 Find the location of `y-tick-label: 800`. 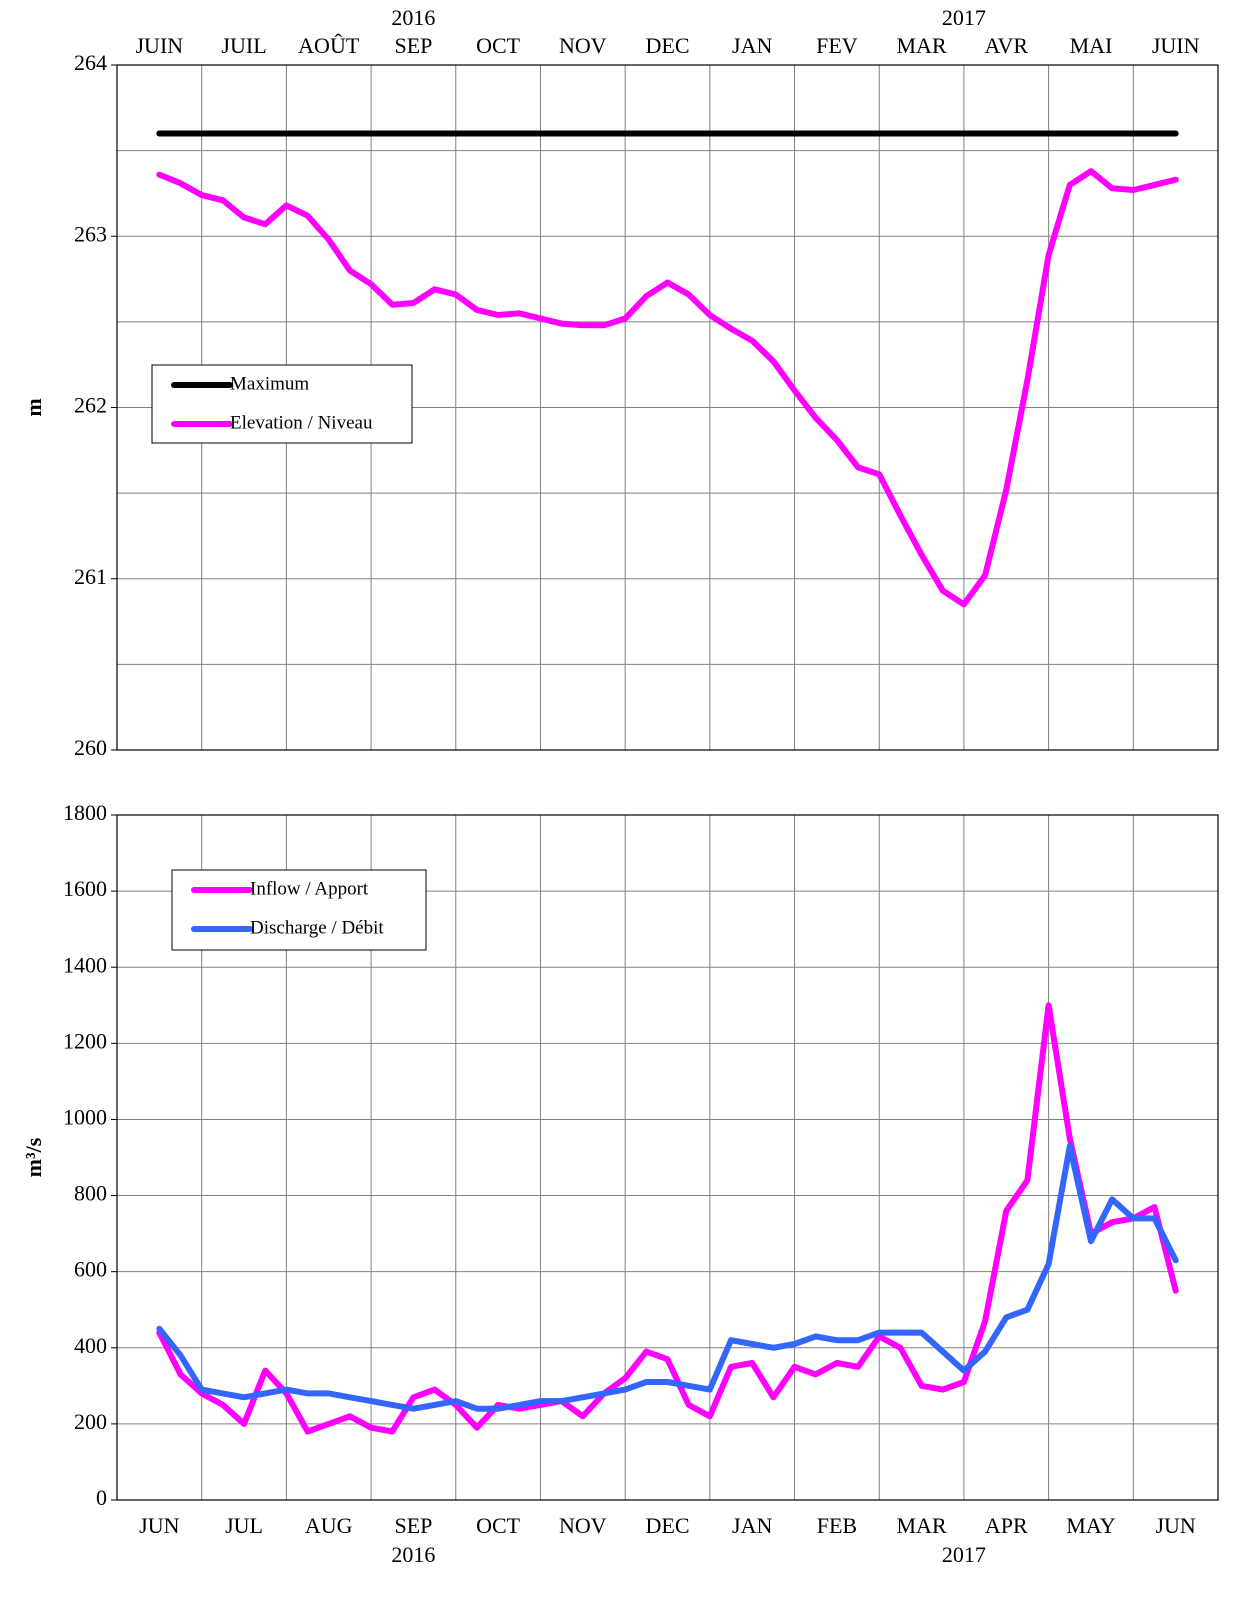

y-tick-label: 800 is located at coordinates (90, 1193).